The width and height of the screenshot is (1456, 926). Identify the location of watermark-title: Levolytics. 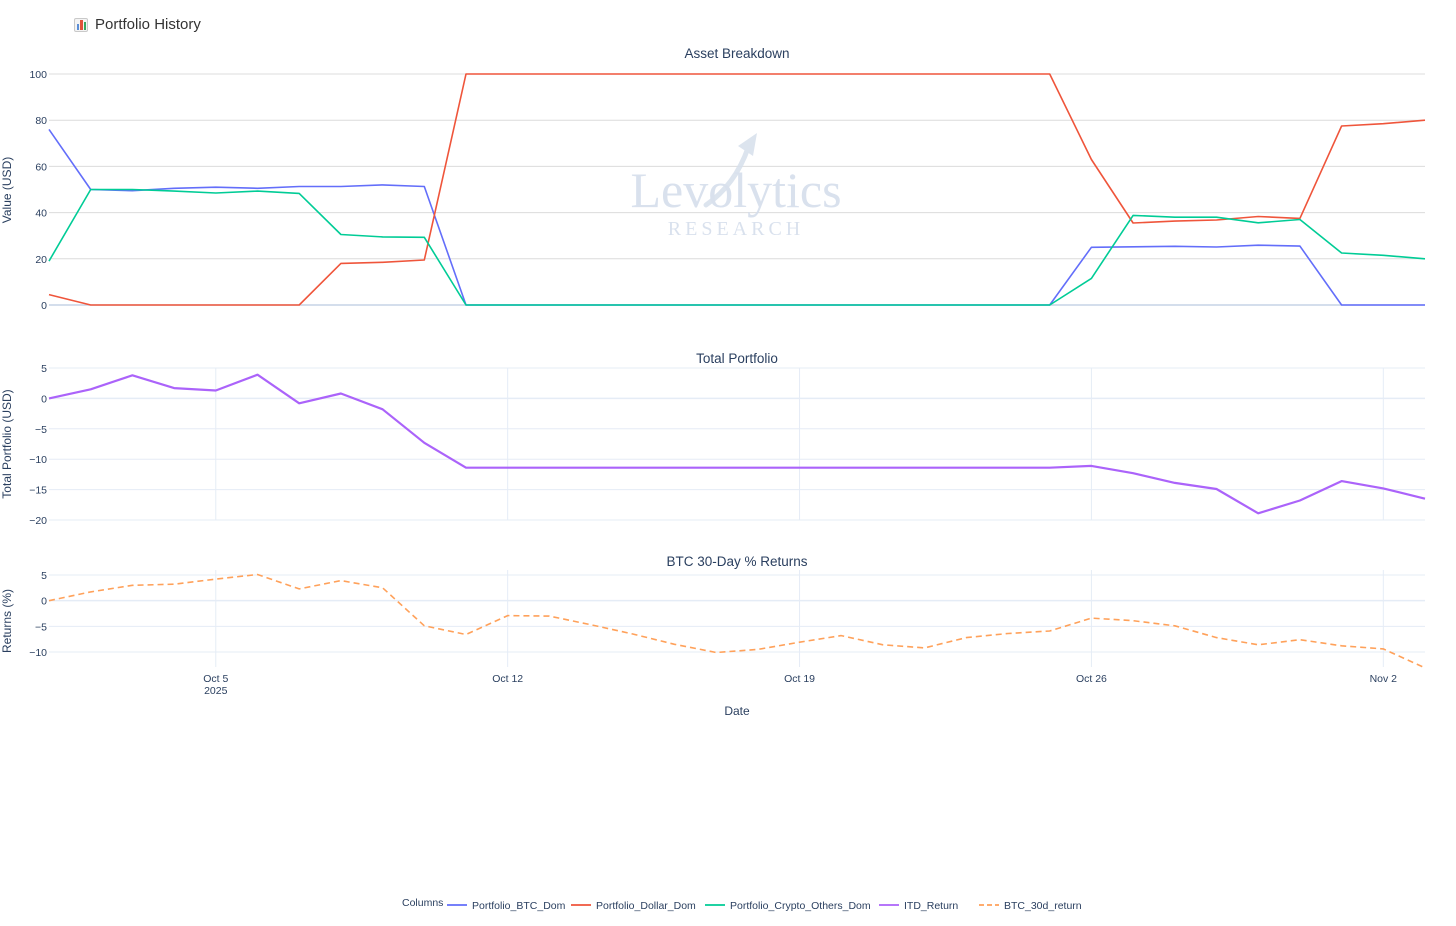
(735, 190).